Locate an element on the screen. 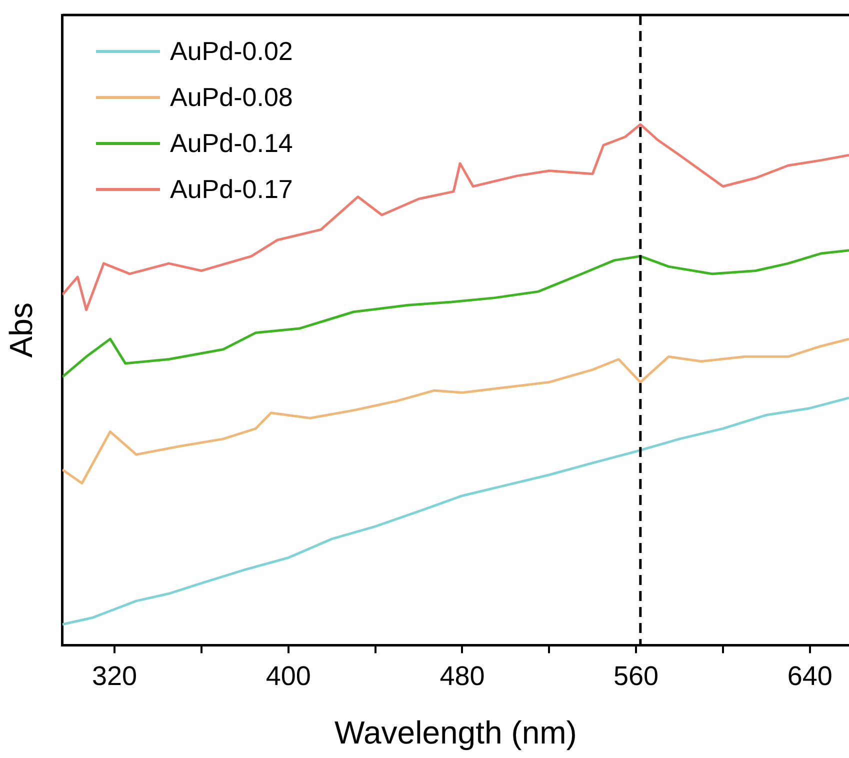 This screenshot has width=849, height=758. x-axis-title: Wavelength (nm) is located at coordinates (455, 732).